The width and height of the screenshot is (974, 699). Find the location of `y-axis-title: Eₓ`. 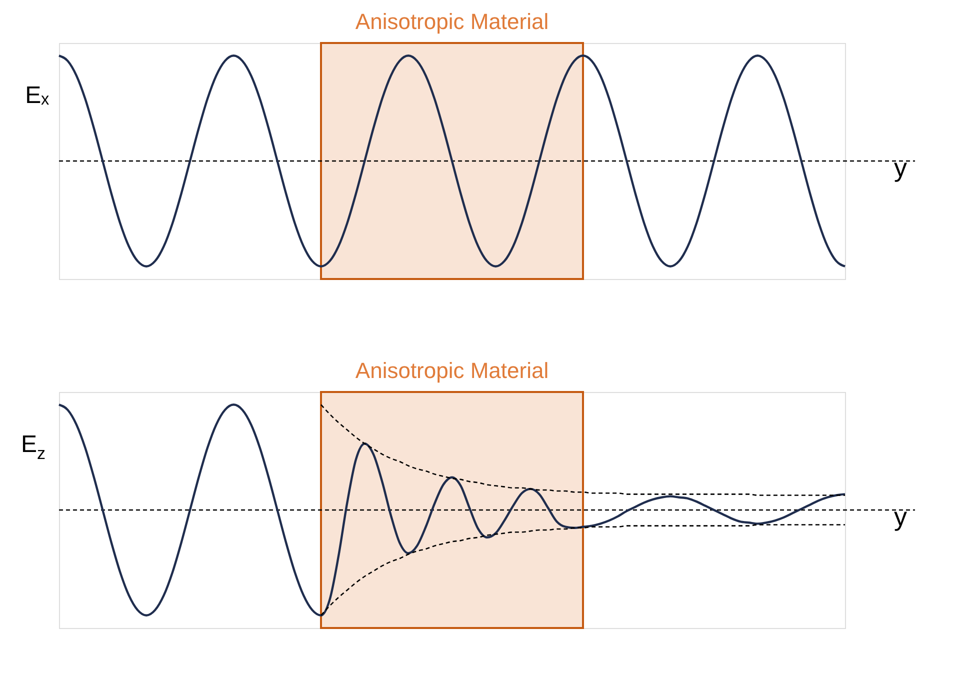

y-axis-title: Eₓ is located at coordinates (37, 96).